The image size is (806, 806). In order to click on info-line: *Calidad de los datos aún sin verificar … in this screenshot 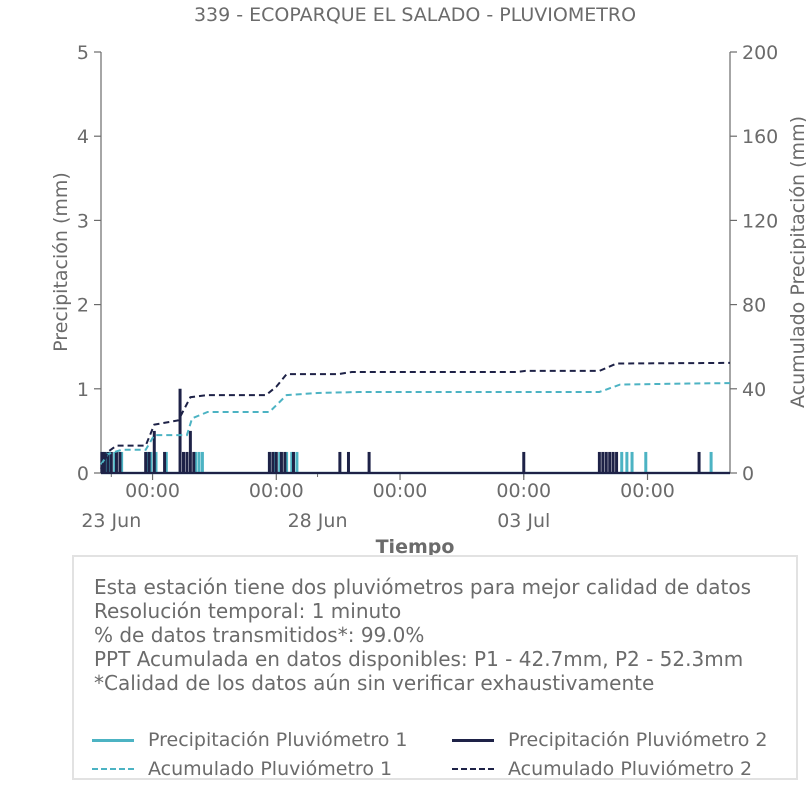, I will do `click(374, 683)`.